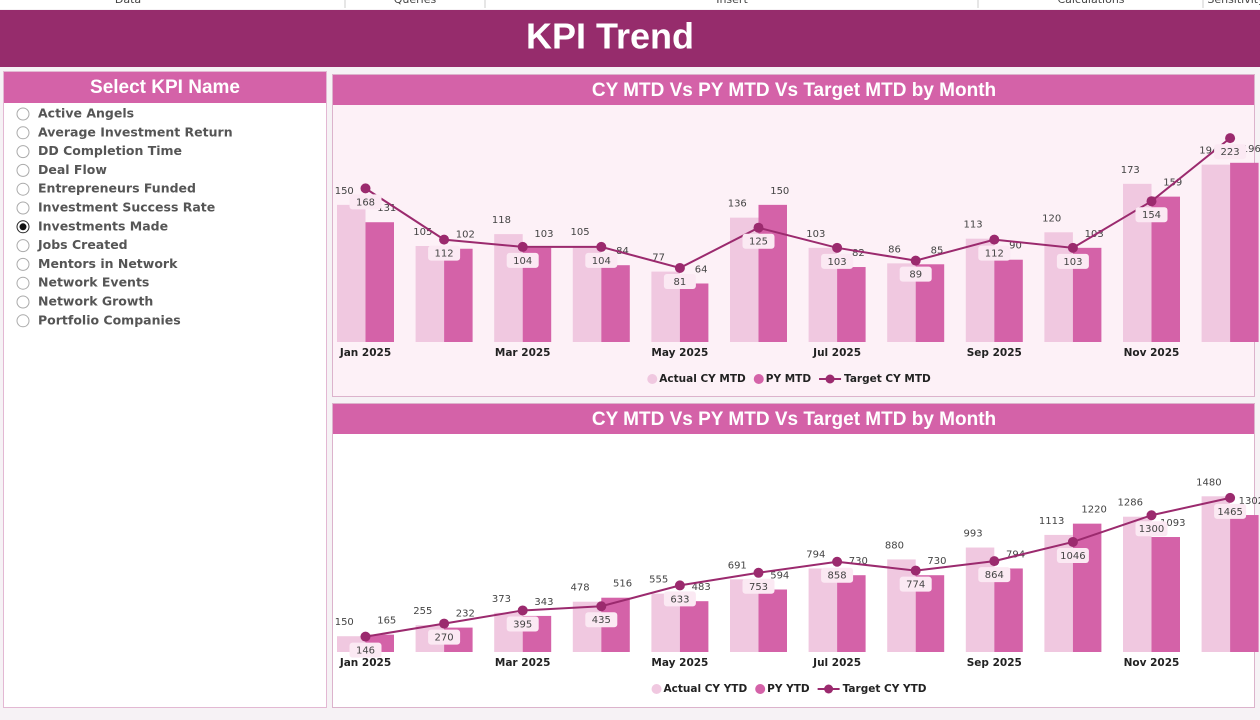 Image resolution: width=1260 pixels, height=720 pixels. What do you see at coordinates (1130, 503) in the screenshot?
I see `data-label: 1286` at bounding box center [1130, 503].